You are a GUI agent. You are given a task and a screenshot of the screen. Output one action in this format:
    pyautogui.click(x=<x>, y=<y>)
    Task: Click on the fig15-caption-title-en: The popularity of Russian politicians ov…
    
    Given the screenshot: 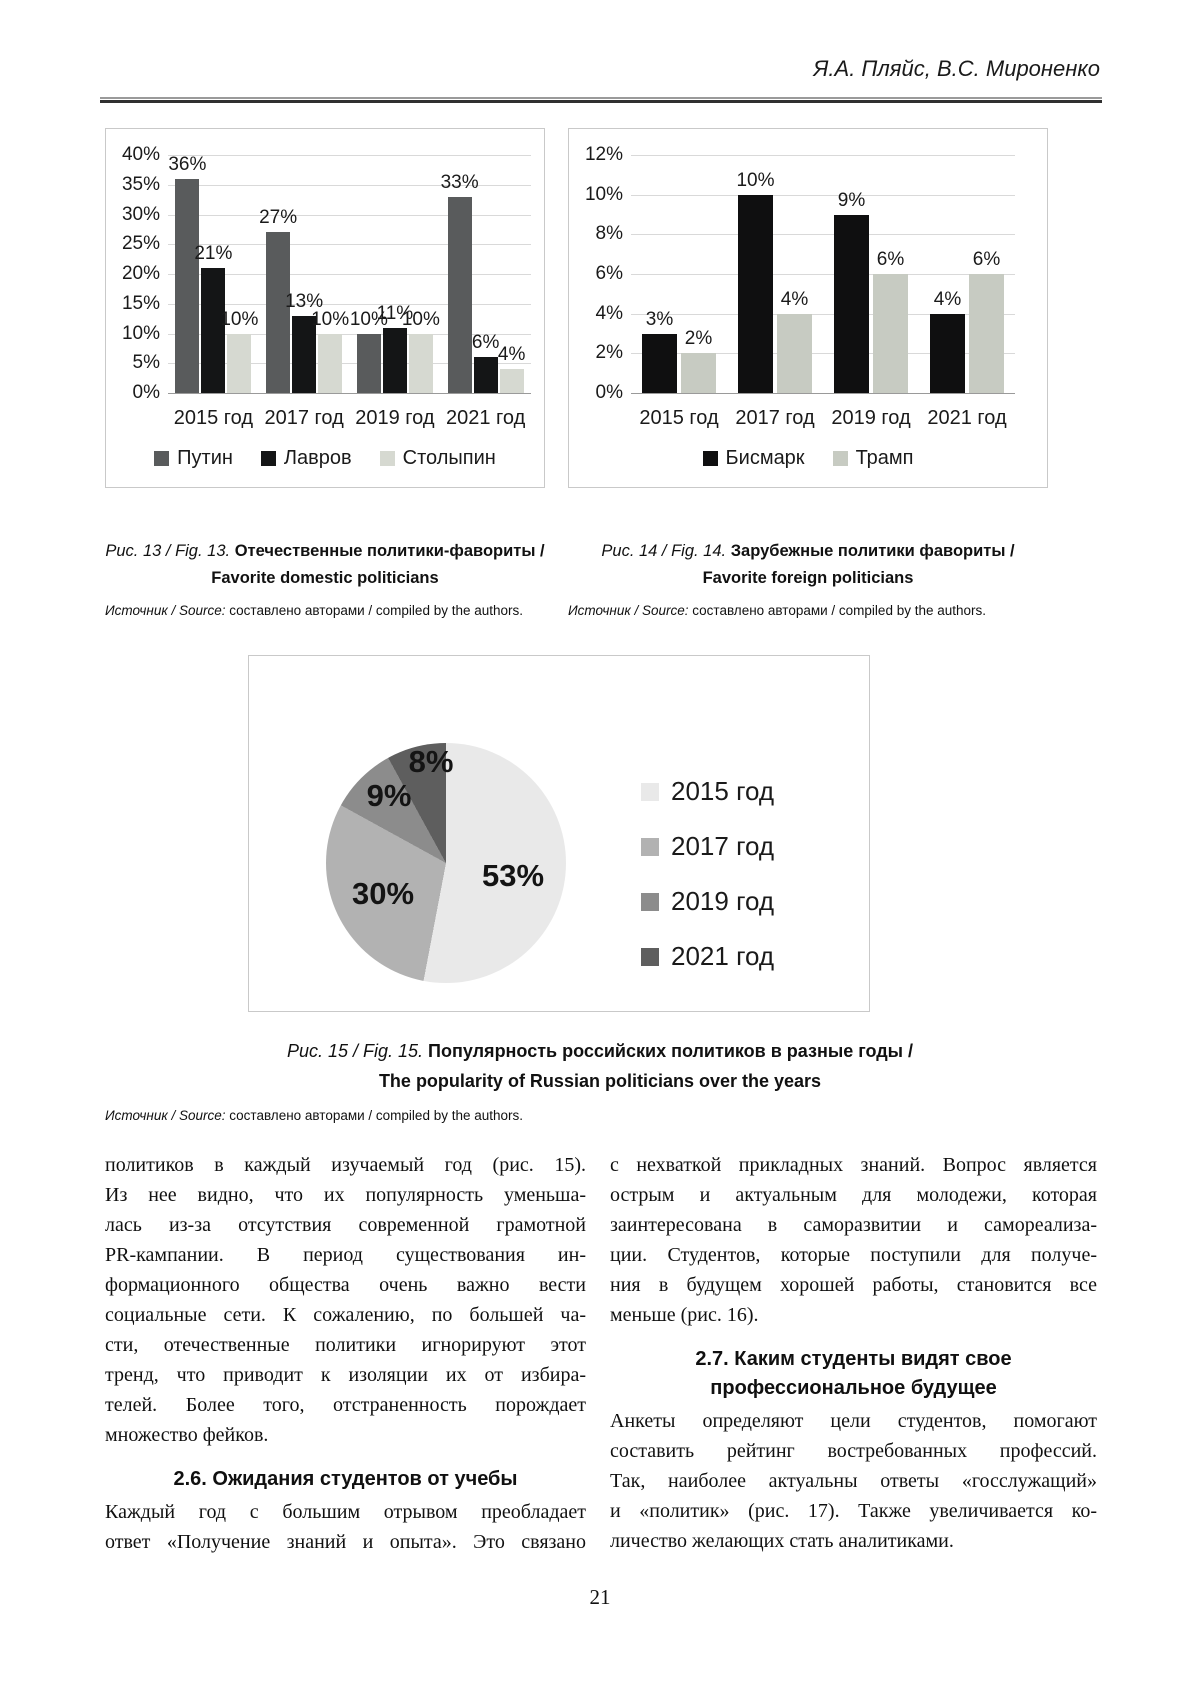 What is the action you would take?
    pyautogui.click(x=600, y=1081)
    